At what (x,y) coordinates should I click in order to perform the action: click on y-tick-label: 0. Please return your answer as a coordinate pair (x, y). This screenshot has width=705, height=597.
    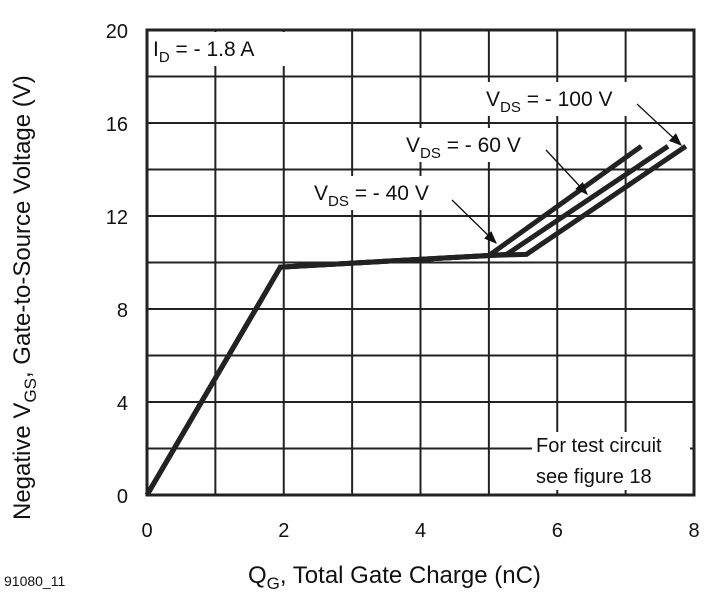
    Looking at the image, I should click on (122, 497).